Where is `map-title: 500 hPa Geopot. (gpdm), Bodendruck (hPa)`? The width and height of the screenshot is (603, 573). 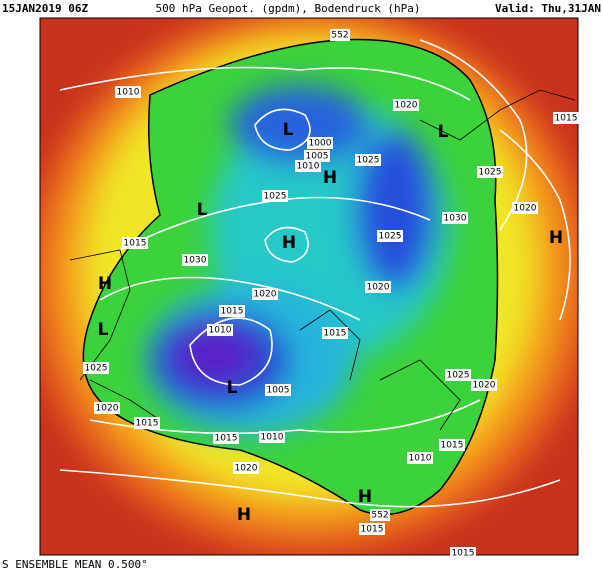
map-title: 500 hPa Geopot. (gpdm), Bodendruck (hPa) is located at coordinates (288, 8).